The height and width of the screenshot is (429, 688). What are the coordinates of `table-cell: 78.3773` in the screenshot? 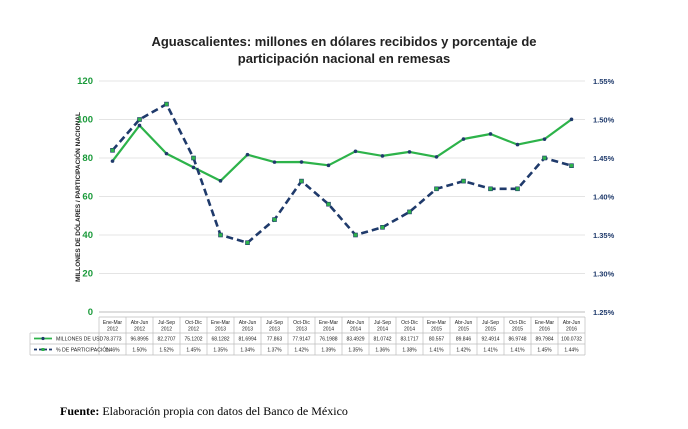 It's located at (112, 339).